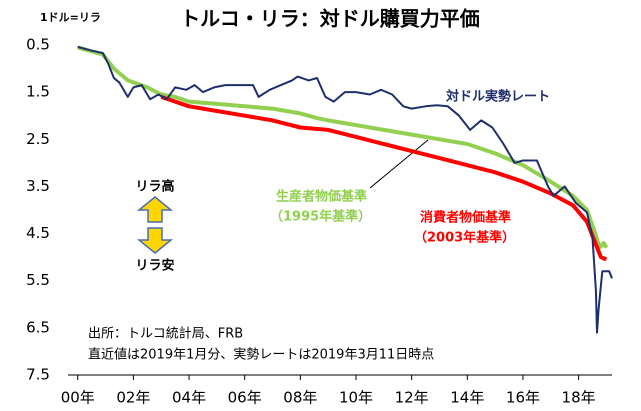 This screenshot has height=411, width=641. Describe the element at coordinates (300, 398) in the screenshot. I see `x-tick-label: 08年` at that location.